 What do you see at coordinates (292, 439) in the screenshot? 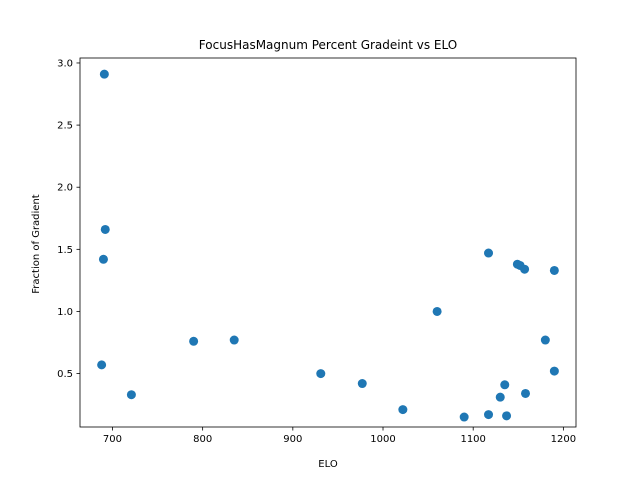
I see `x-tick-label: 900` at bounding box center [292, 439].